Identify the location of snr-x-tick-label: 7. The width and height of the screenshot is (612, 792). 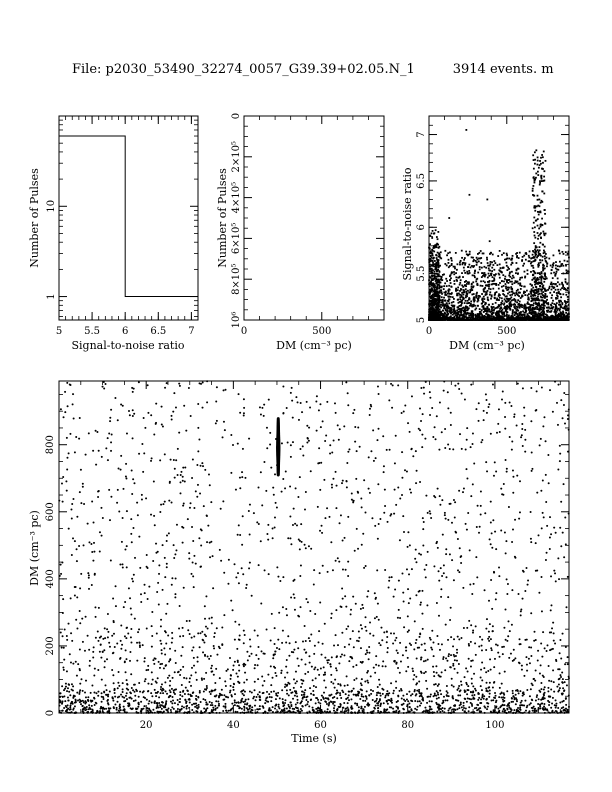
(191, 331).